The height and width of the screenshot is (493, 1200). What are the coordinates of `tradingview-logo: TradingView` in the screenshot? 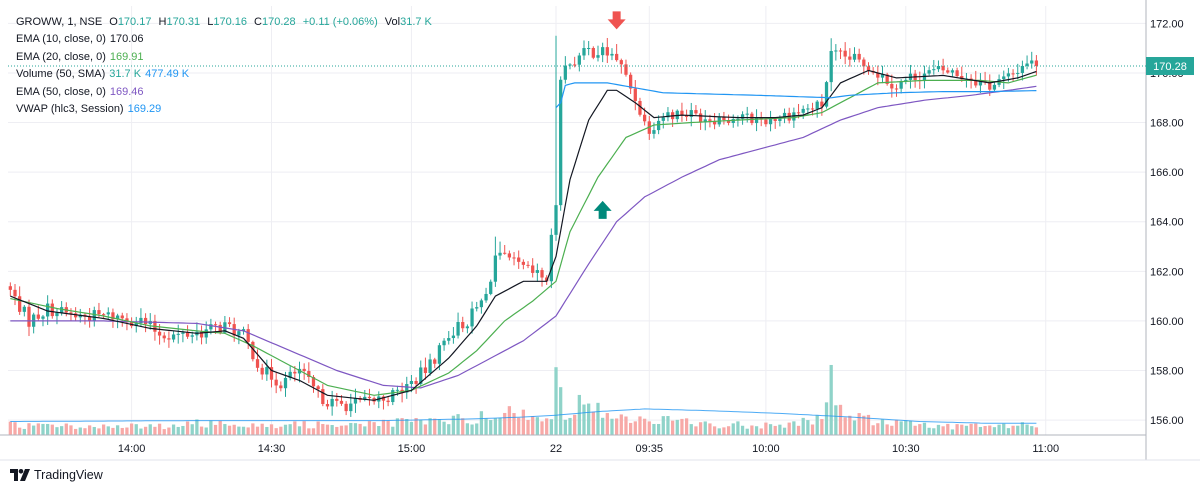 It's located at (56, 475).